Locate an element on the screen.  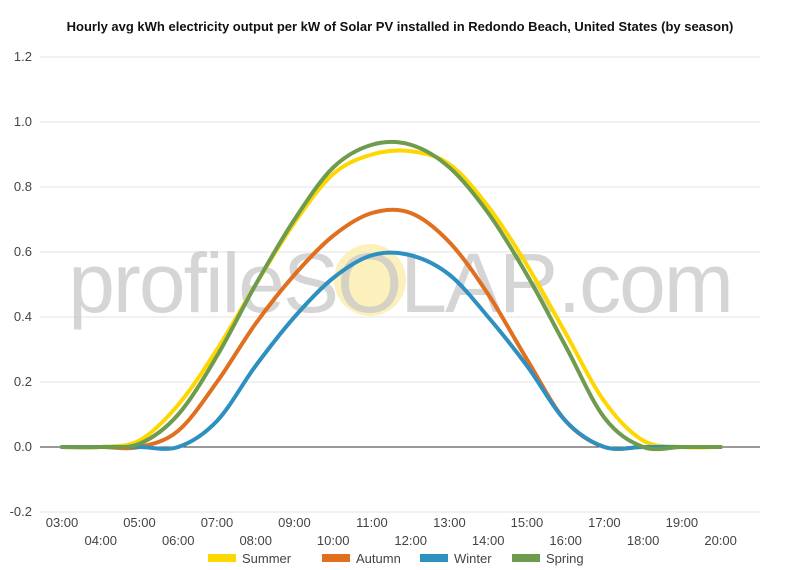
y-tick-label: 0.8 is located at coordinates (23, 186).